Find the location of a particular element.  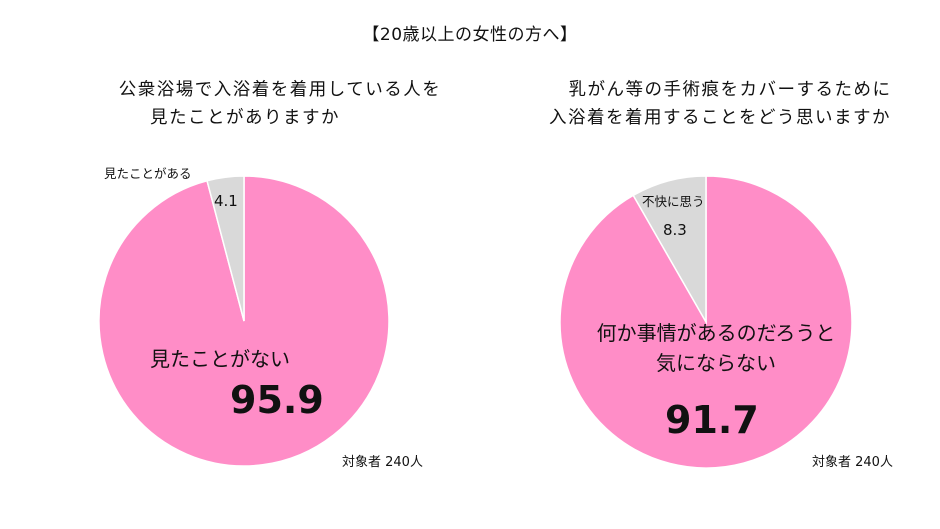

right-major-label-line1: 何か事情があるのだろうと is located at coordinates (716, 333).